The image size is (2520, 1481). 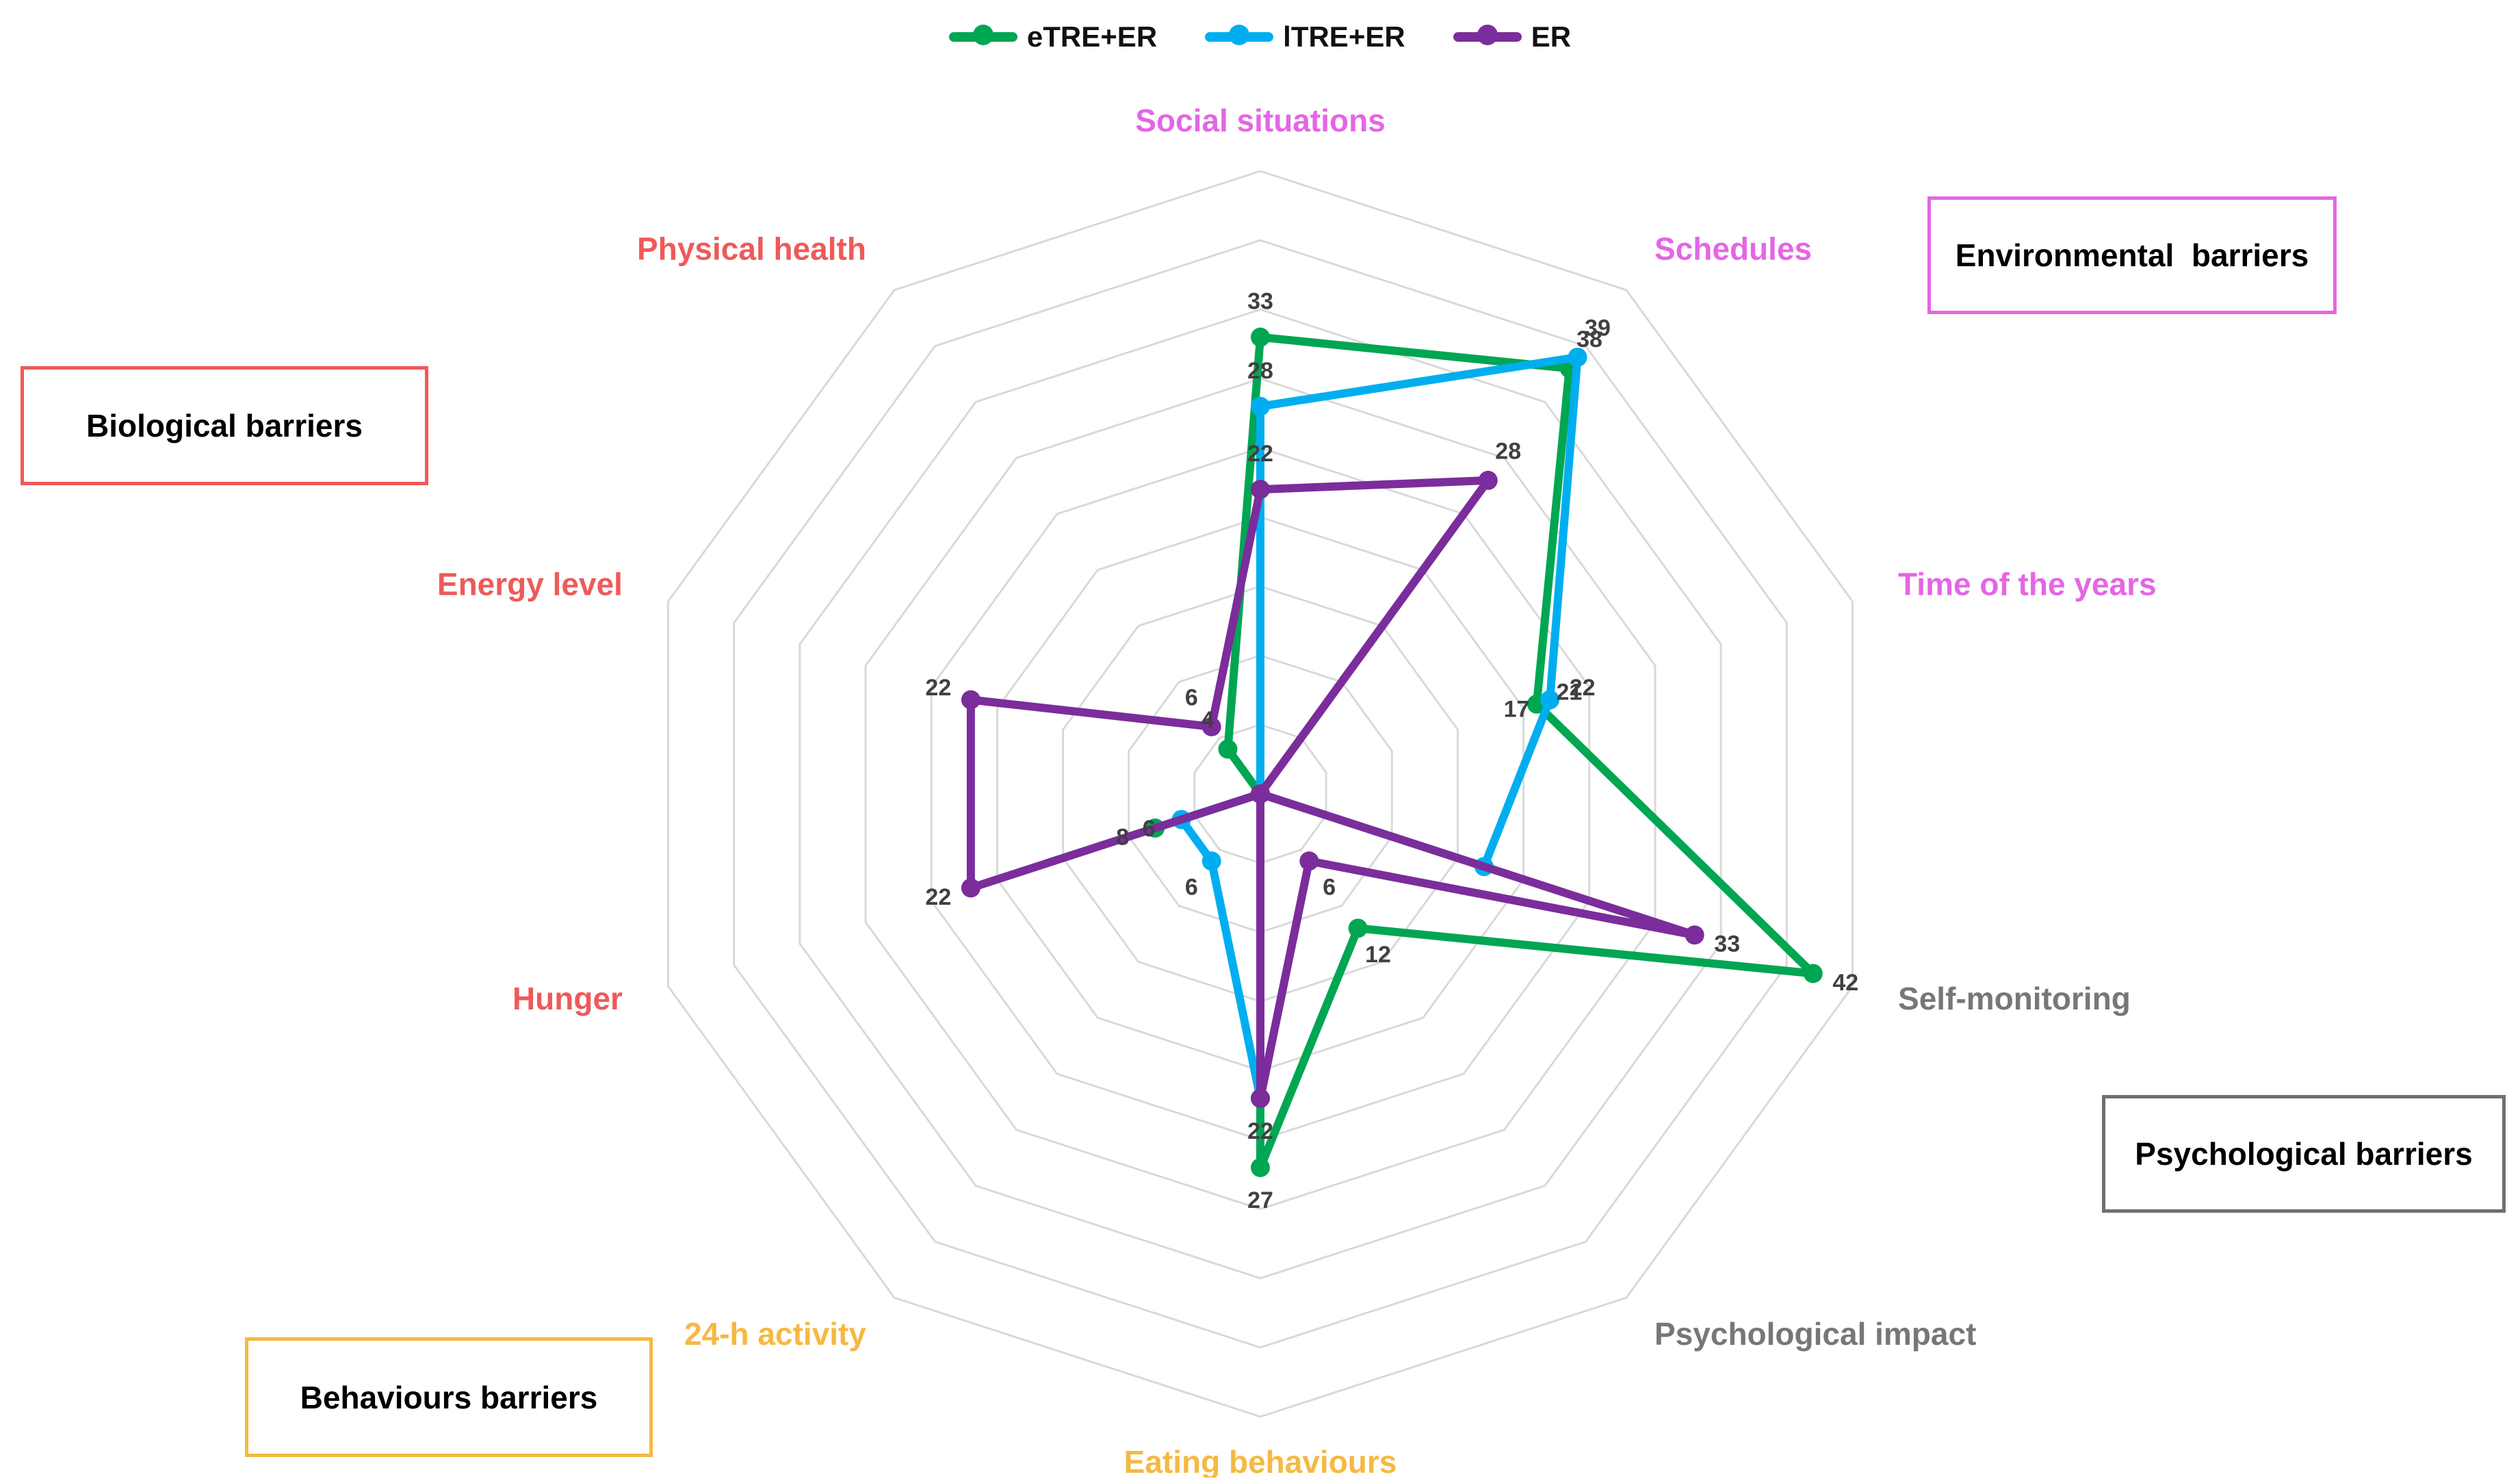 I want to click on category-label-6: 24-h activity, so click(x=775, y=1334).